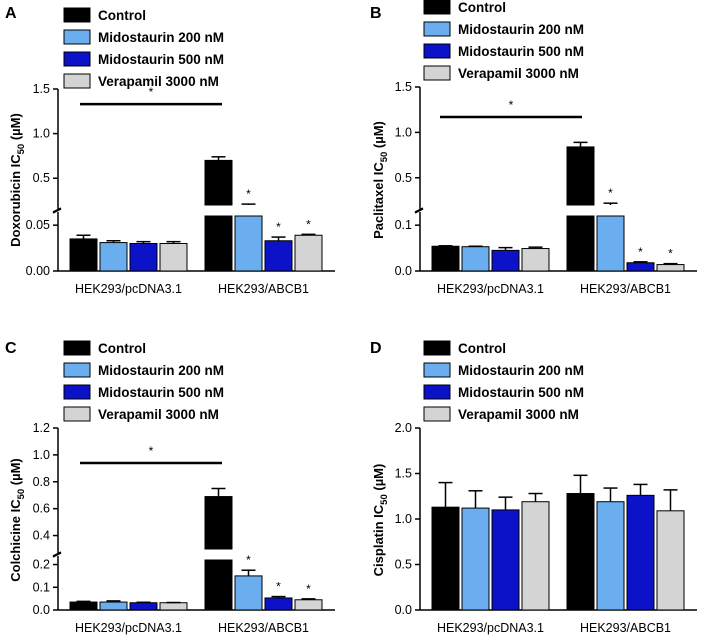 This screenshot has width=702, height=641. Describe the element at coordinates (376, 348) in the screenshot. I see `panel-letter: D` at that location.